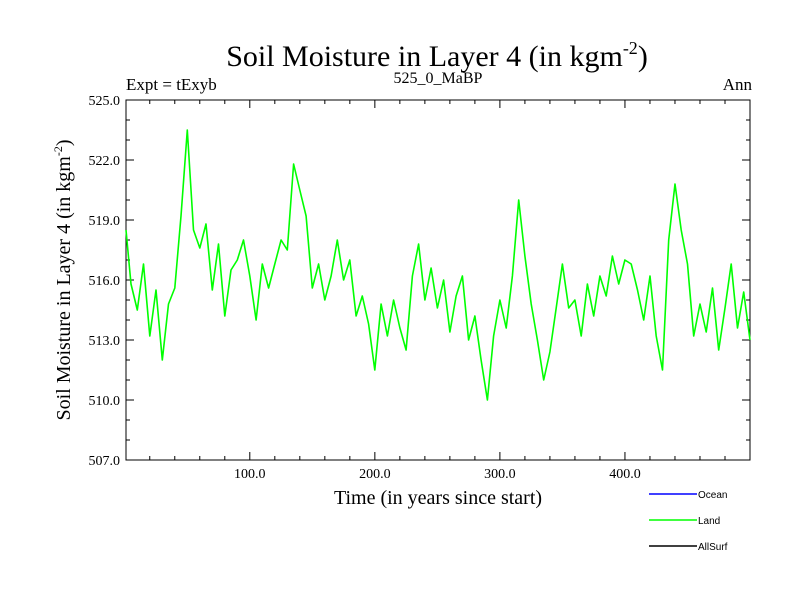 The image size is (800, 600). I want to click on y-axis-label-sup: -2, so click(58, 151).